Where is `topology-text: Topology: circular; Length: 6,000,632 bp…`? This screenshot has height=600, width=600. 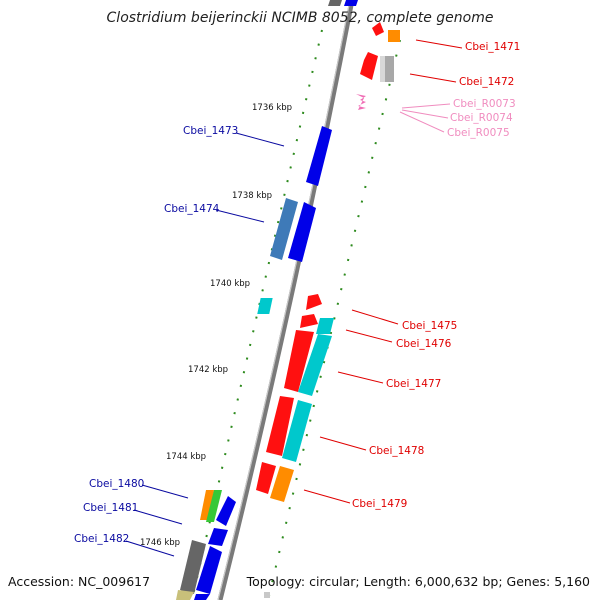 topology-text: Topology: circular; Length: 6,000,632 bp… is located at coordinates (418, 581).